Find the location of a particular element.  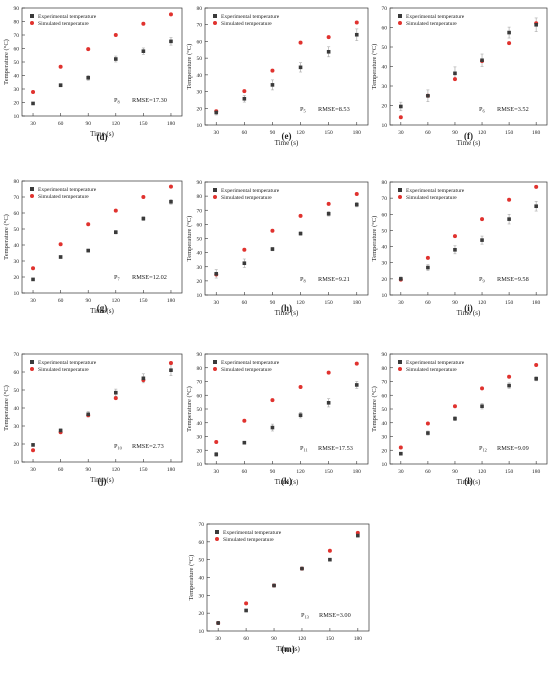

rmse-label: RMSE=9.58 is located at coordinates (513, 279).